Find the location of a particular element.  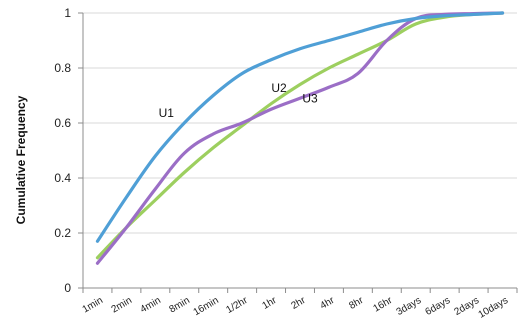

x-tick-label: 3days is located at coordinates (409, 306).